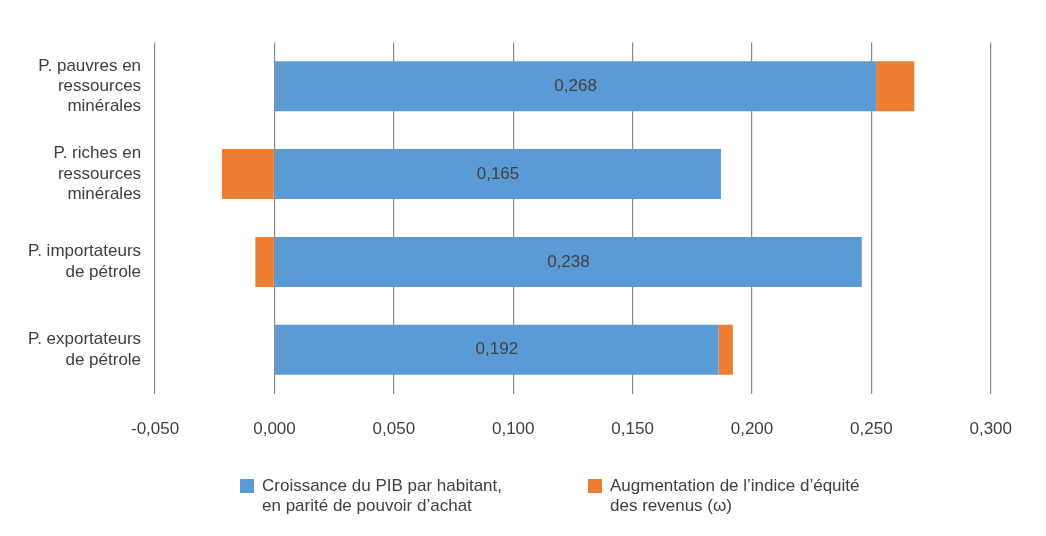 Image resolution: width=1046 pixels, height=536 pixels. What do you see at coordinates (85, 261) in the screenshot?
I see `y-tick-label: P. importateurs de pétrole` at bounding box center [85, 261].